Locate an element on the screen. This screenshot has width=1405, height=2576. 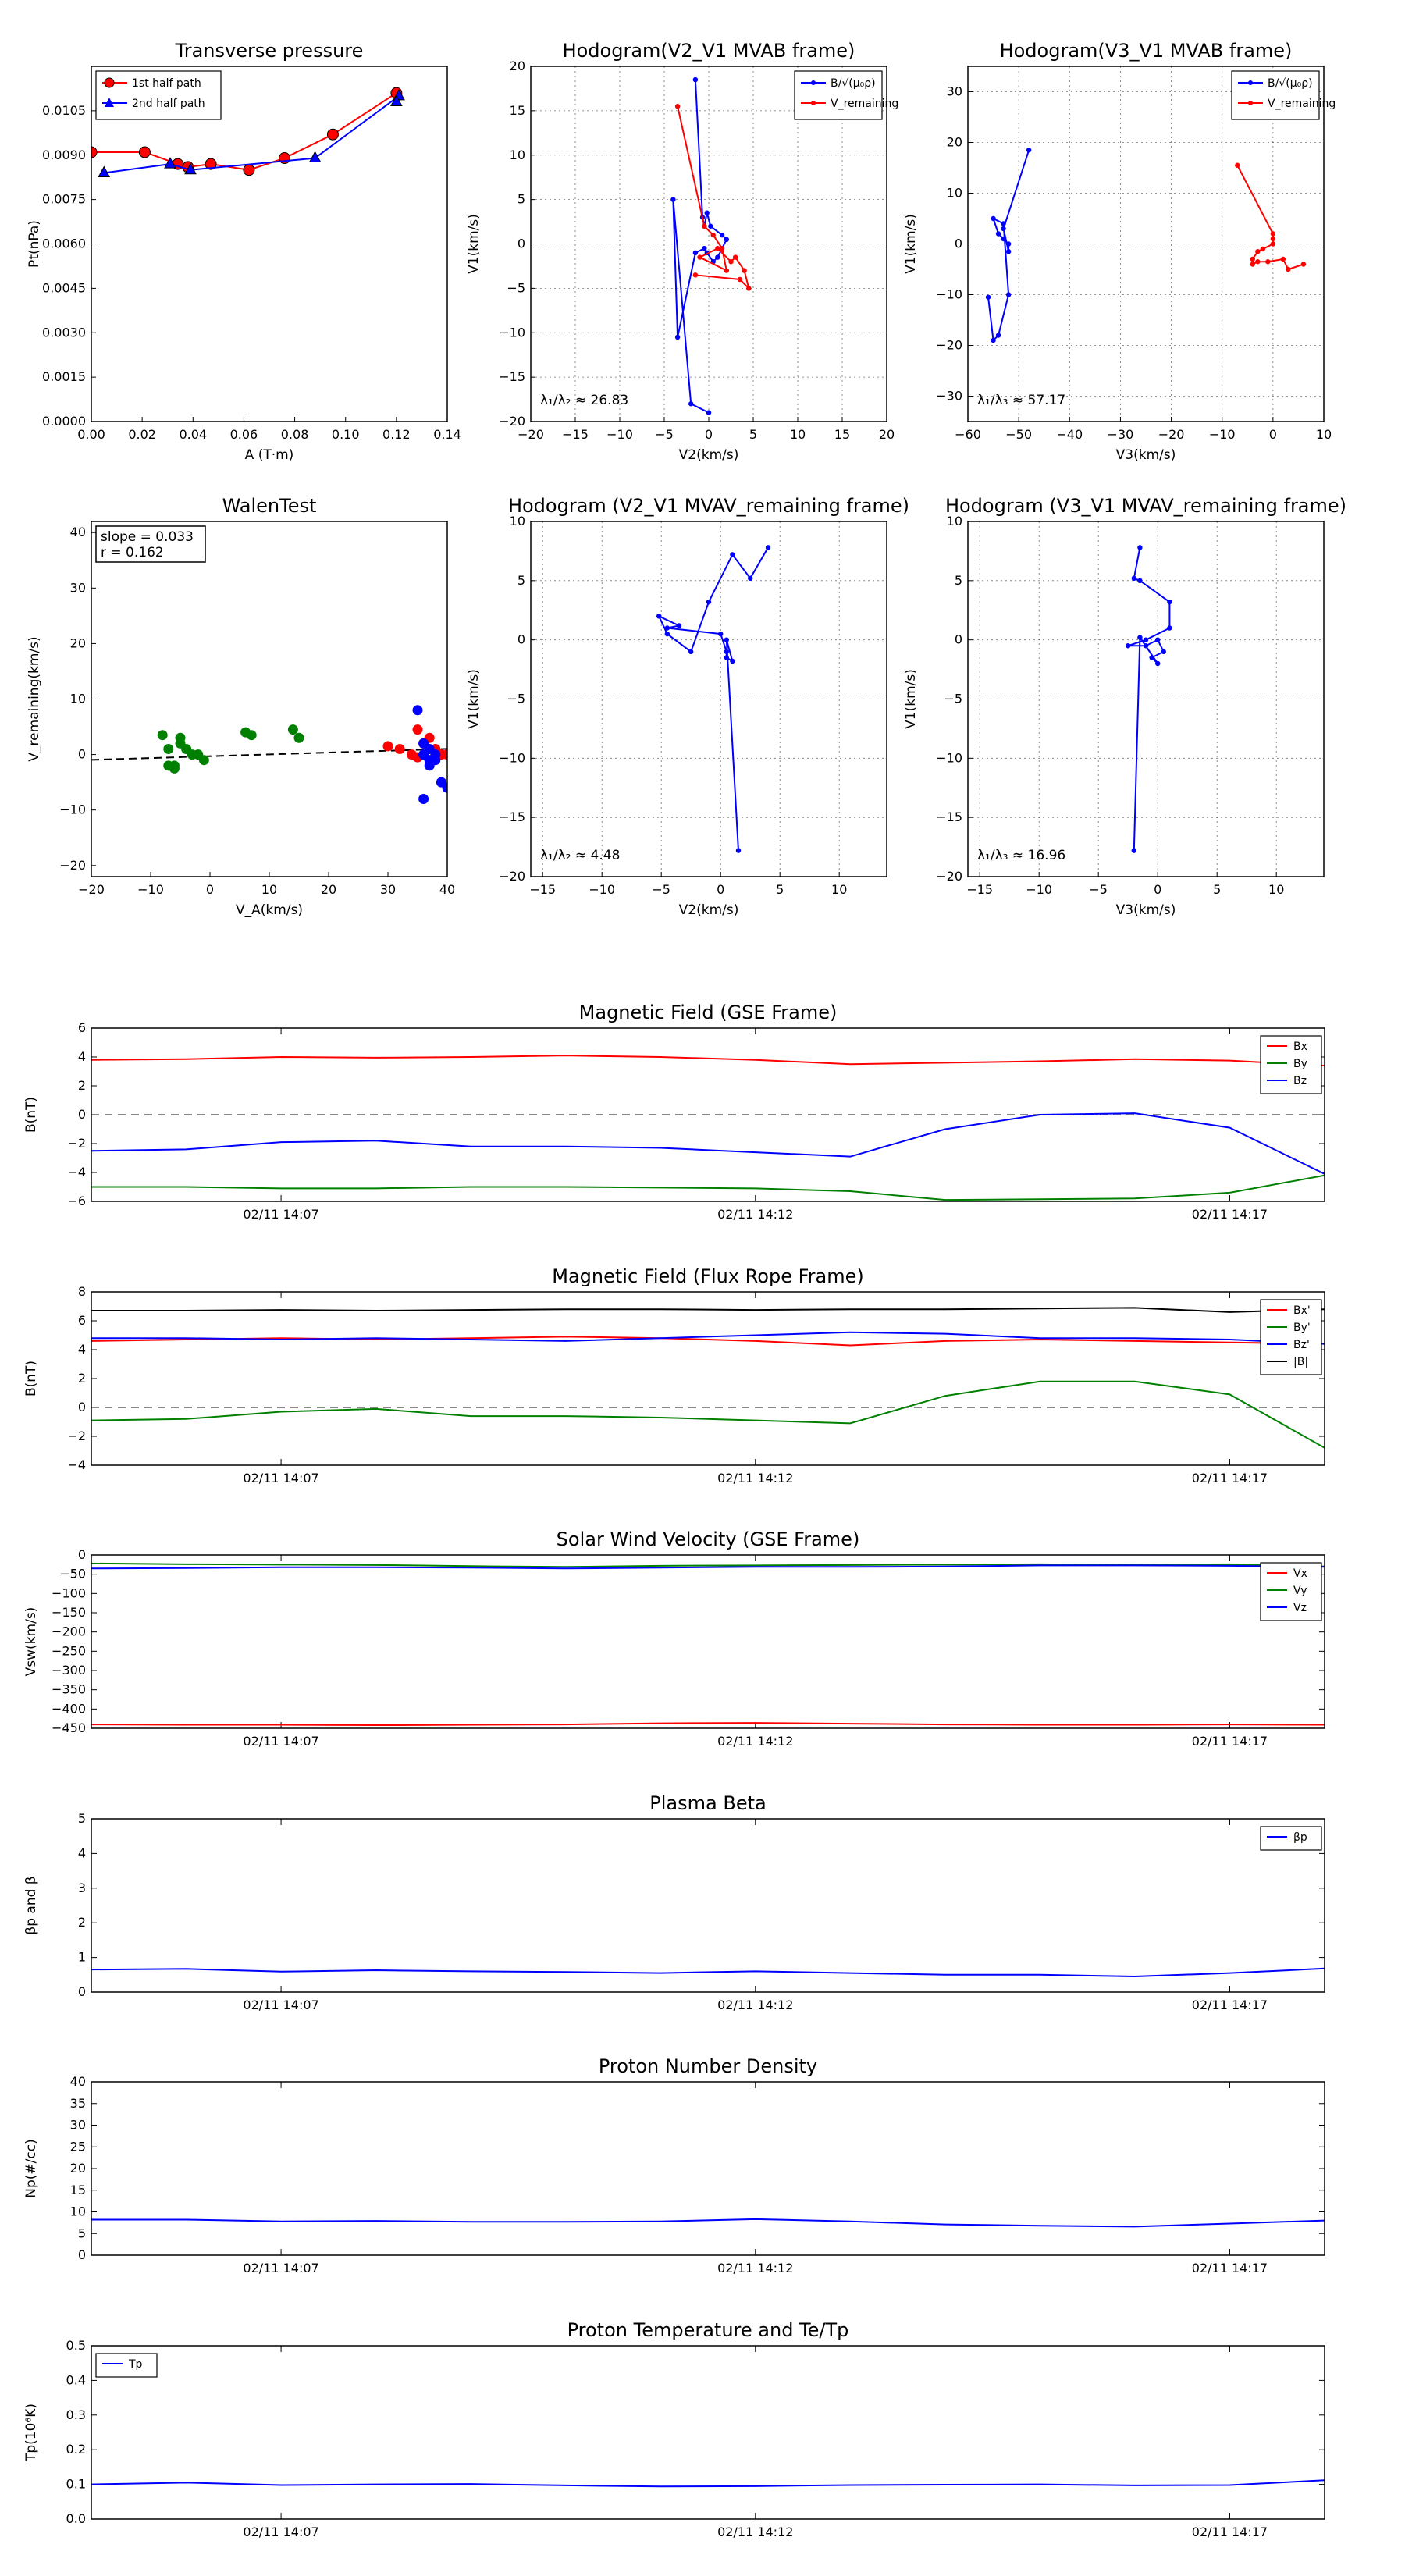
chart-title: Solar Wind Velocity (GSE Frame) is located at coordinates (709, 1539).